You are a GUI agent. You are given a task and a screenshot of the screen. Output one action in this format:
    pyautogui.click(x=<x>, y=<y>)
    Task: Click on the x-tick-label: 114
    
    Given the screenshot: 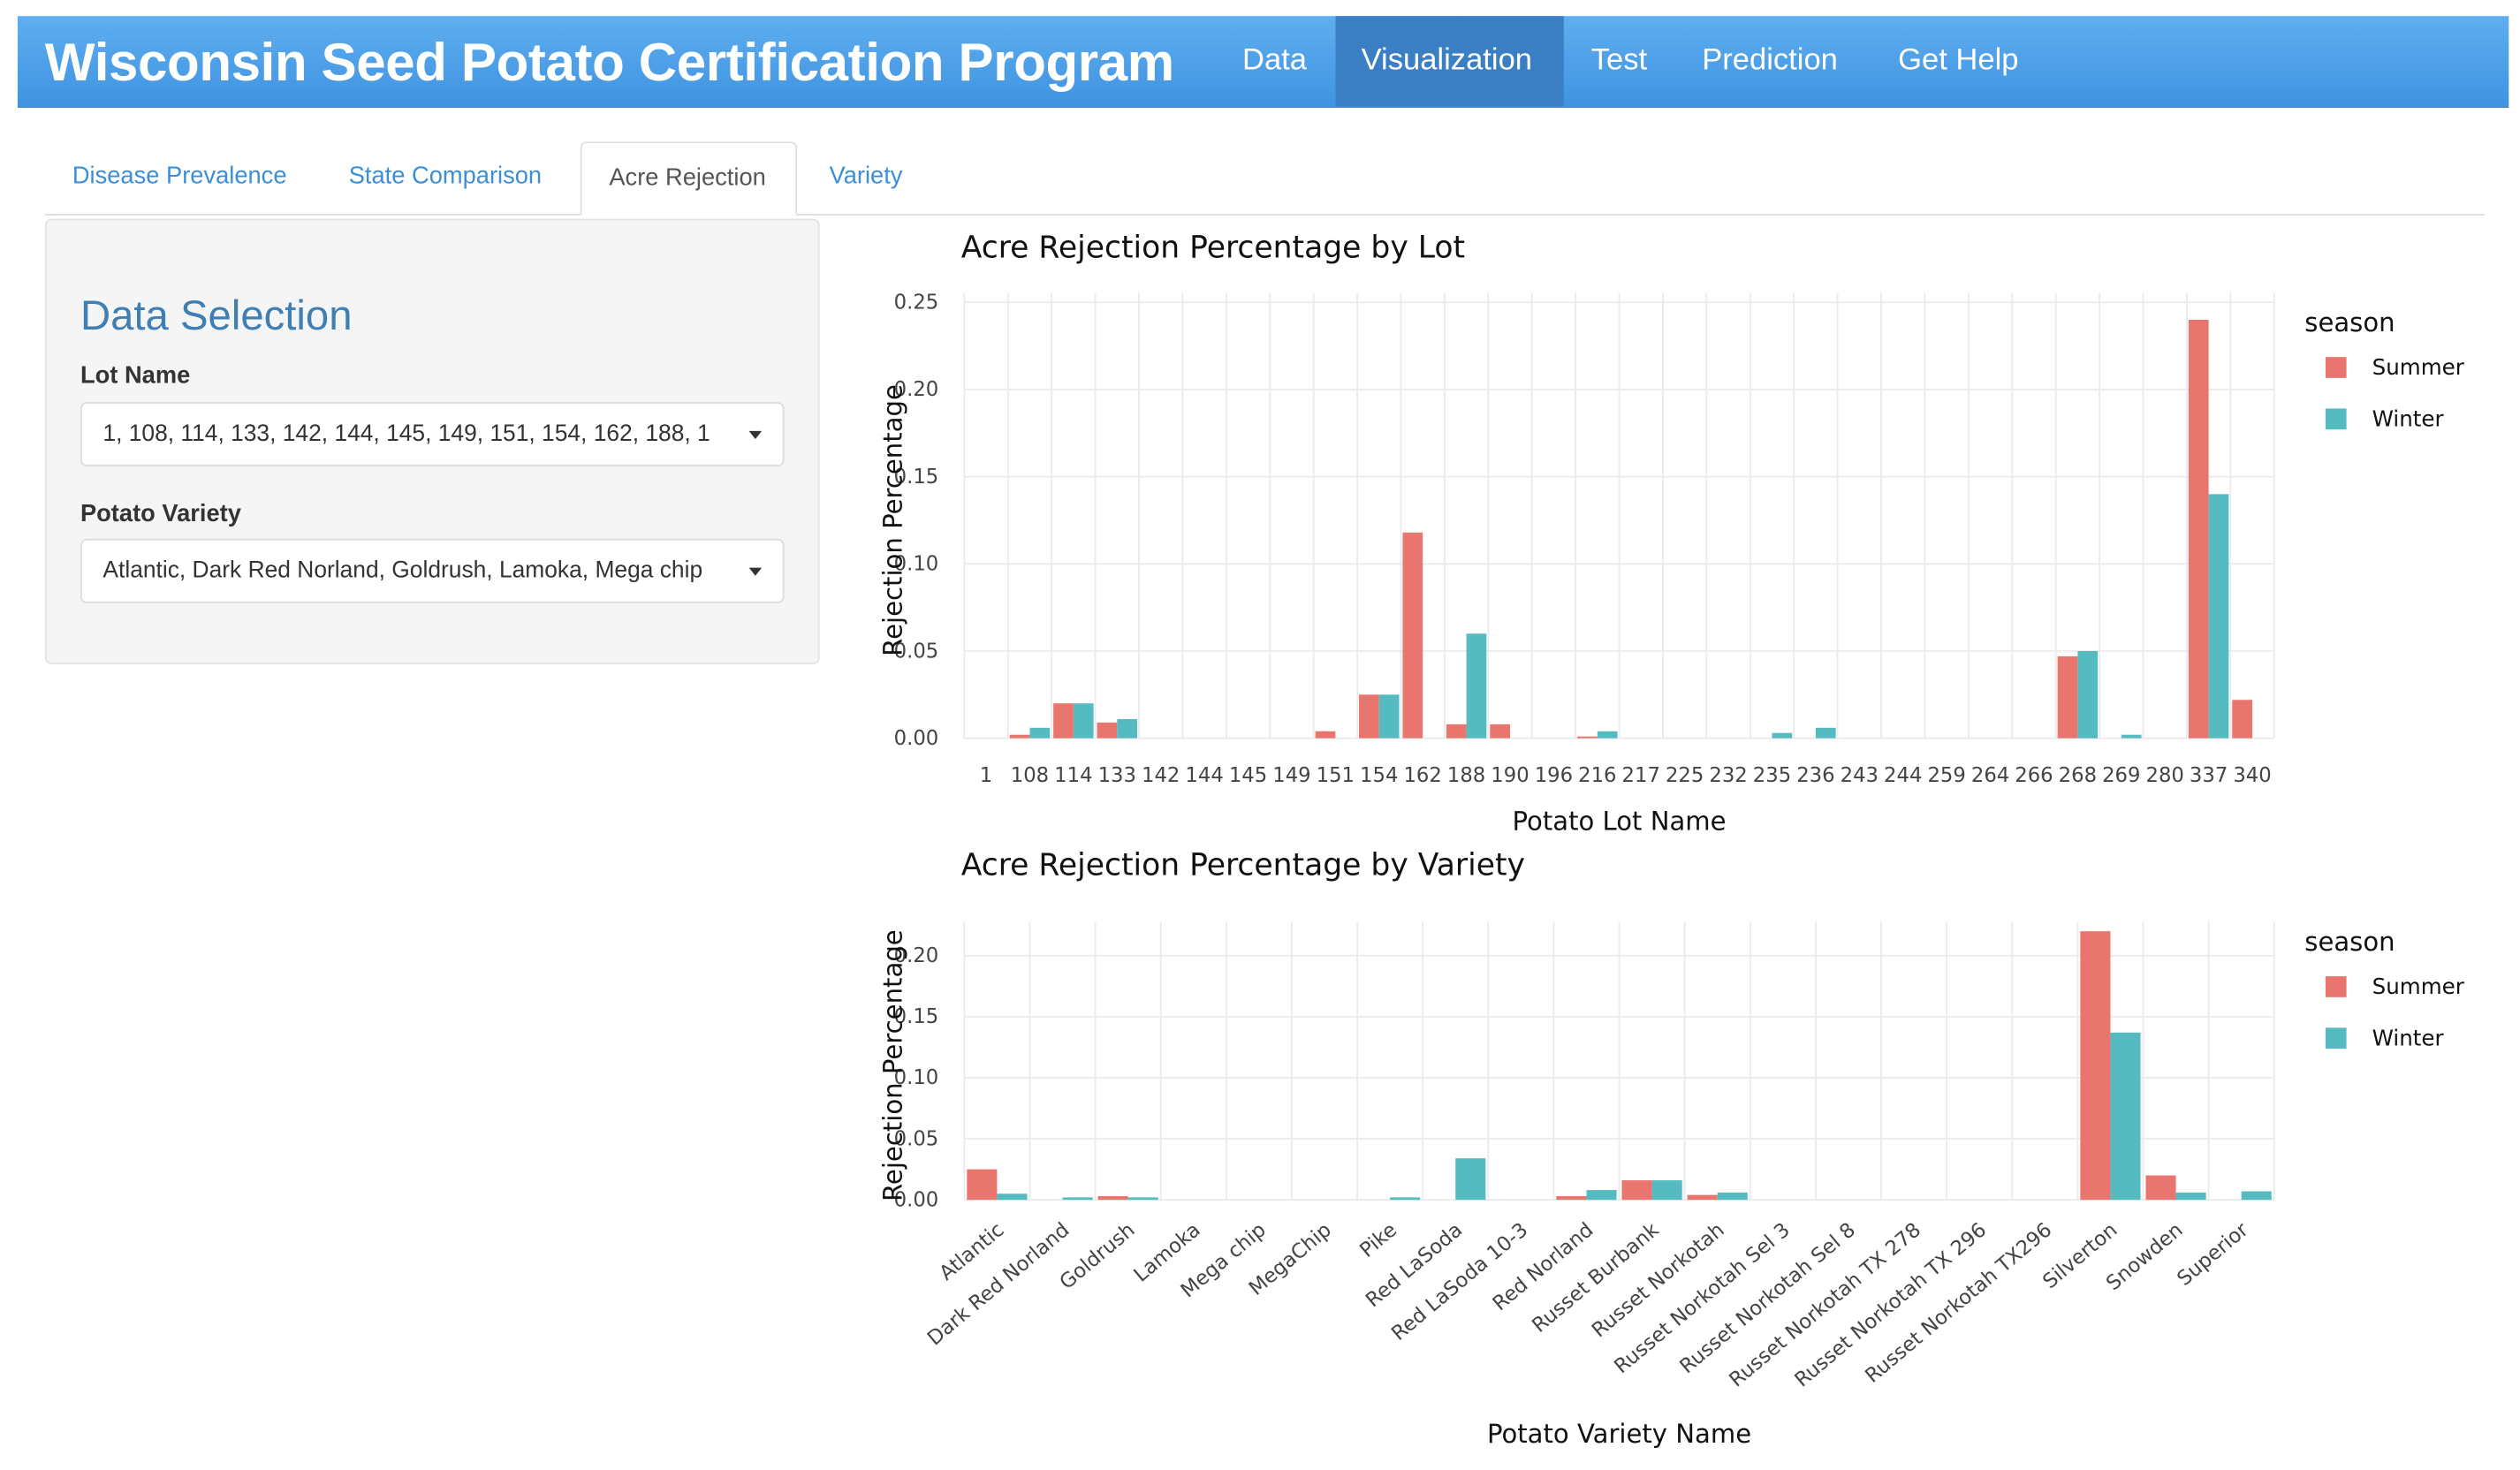 What is the action you would take?
    pyautogui.click(x=1073, y=776)
    